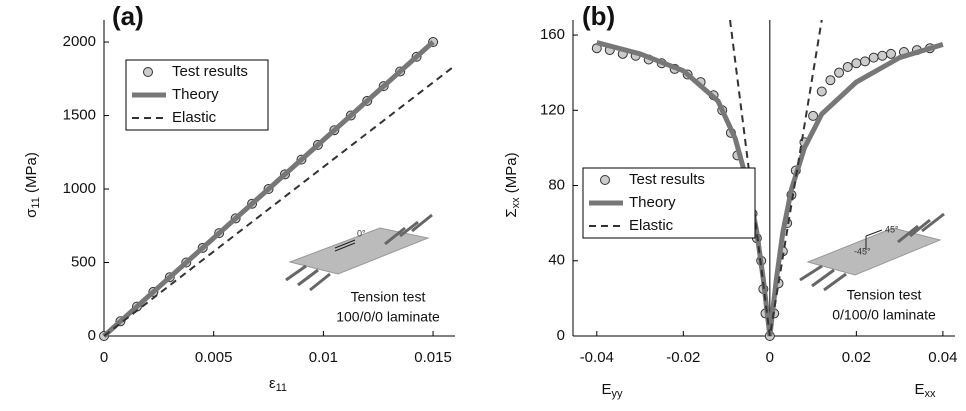  Describe the element at coordinates (388, 317) in the screenshot. I see `annotation: 100/0/0 laminate` at that location.